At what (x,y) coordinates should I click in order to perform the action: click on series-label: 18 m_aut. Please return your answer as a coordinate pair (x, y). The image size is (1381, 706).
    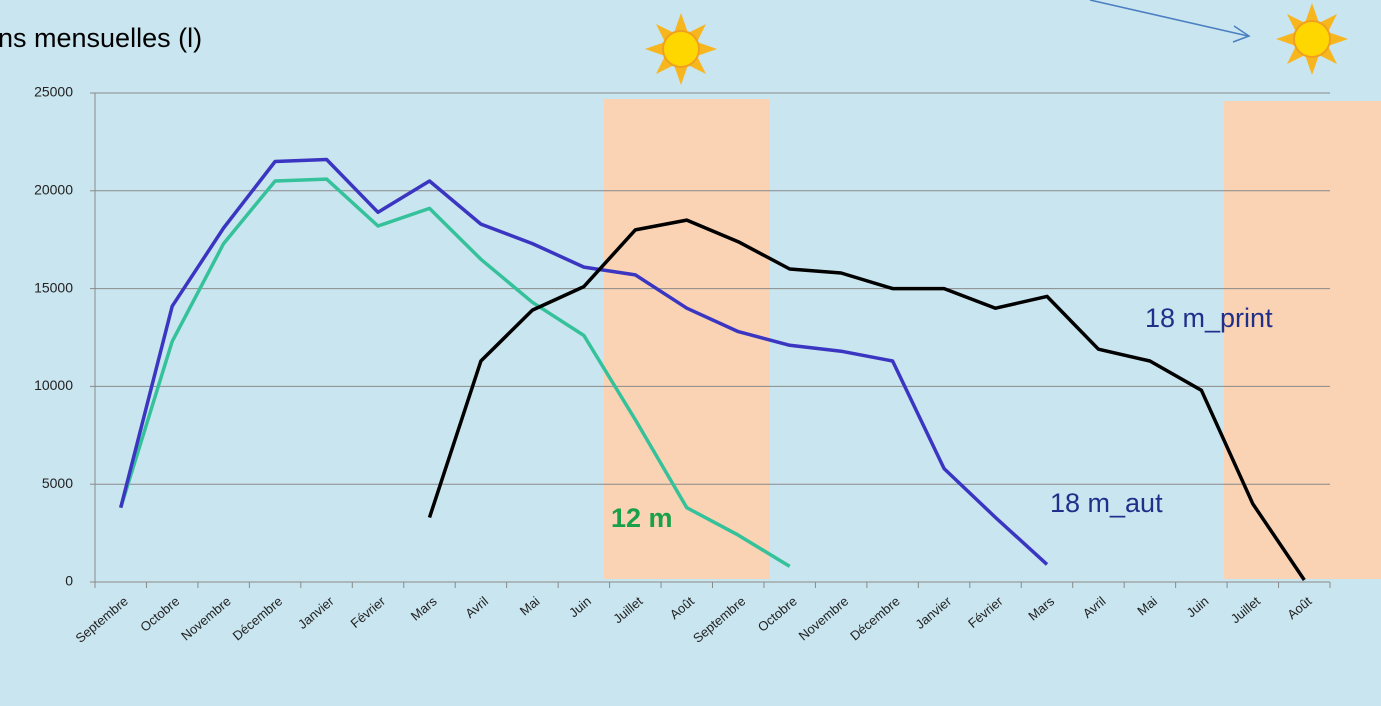
    Looking at the image, I should click on (1106, 503).